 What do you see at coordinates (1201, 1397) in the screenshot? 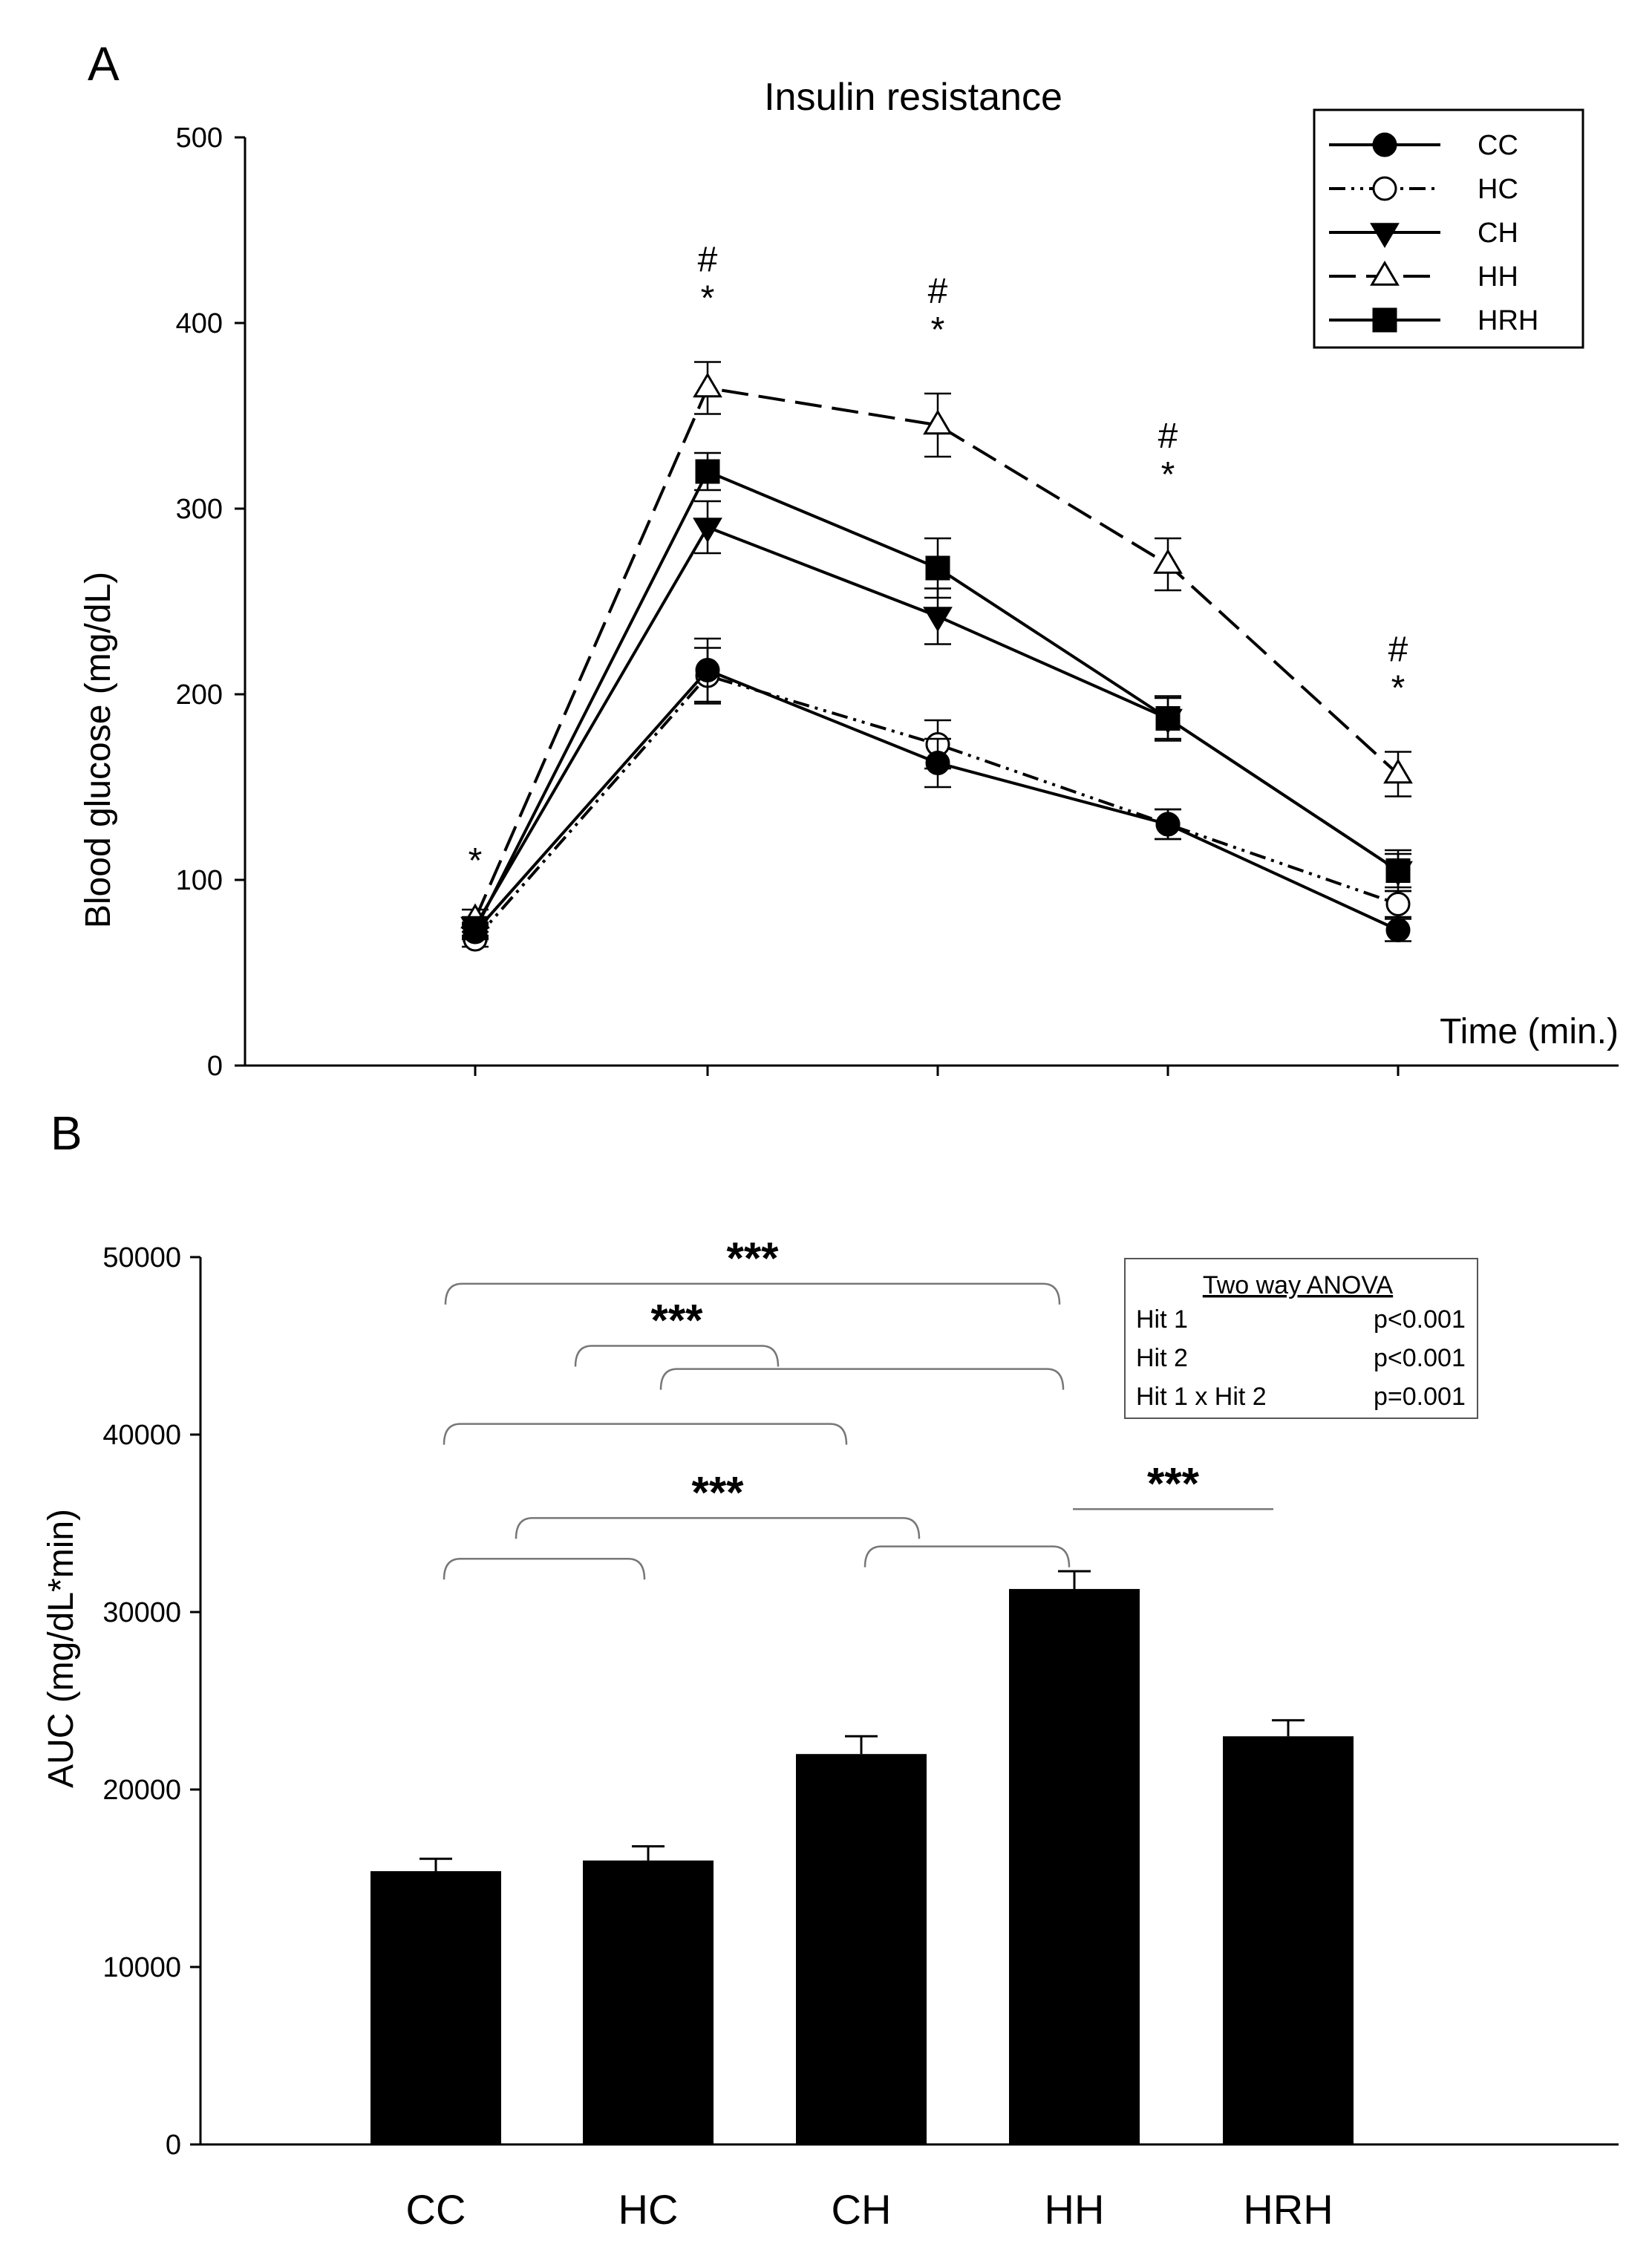
I see `anova-factor-3: Hit 1 x Hit 2` at bounding box center [1201, 1397].